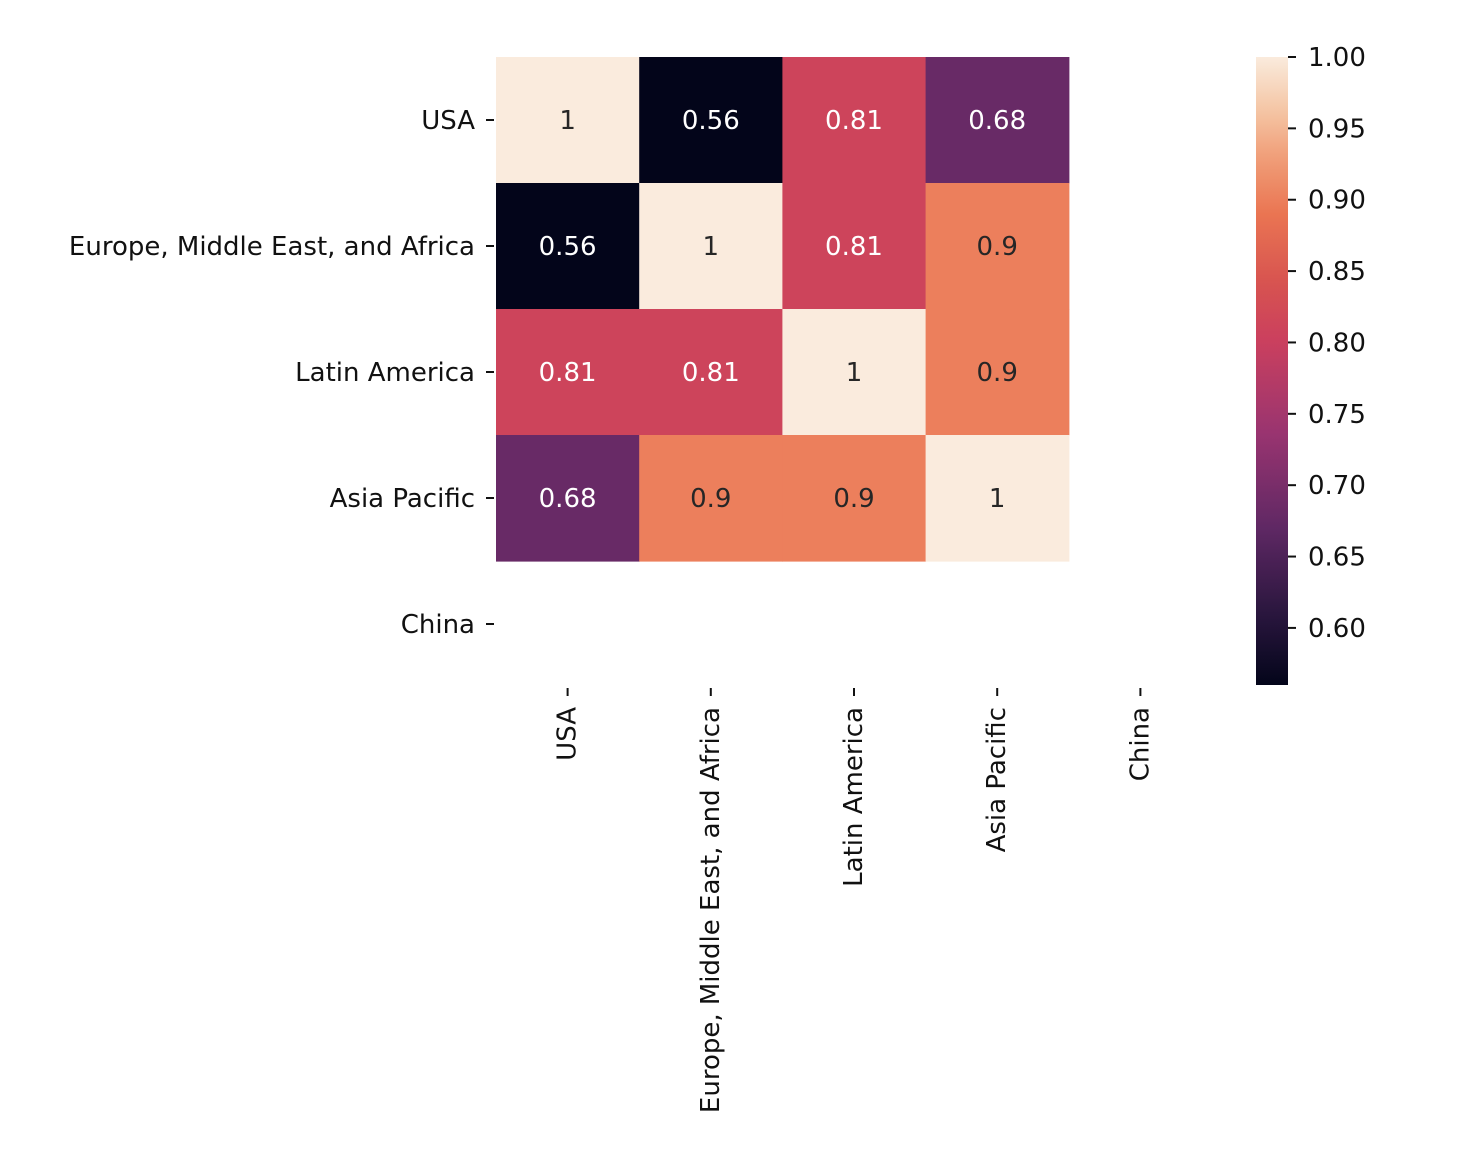 This screenshot has width=1468, height=1164. What do you see at coordinates (402, 499) in the screenshot?
I see `y-tick-label: Asia Pacific` at bounding box center [402, 499].